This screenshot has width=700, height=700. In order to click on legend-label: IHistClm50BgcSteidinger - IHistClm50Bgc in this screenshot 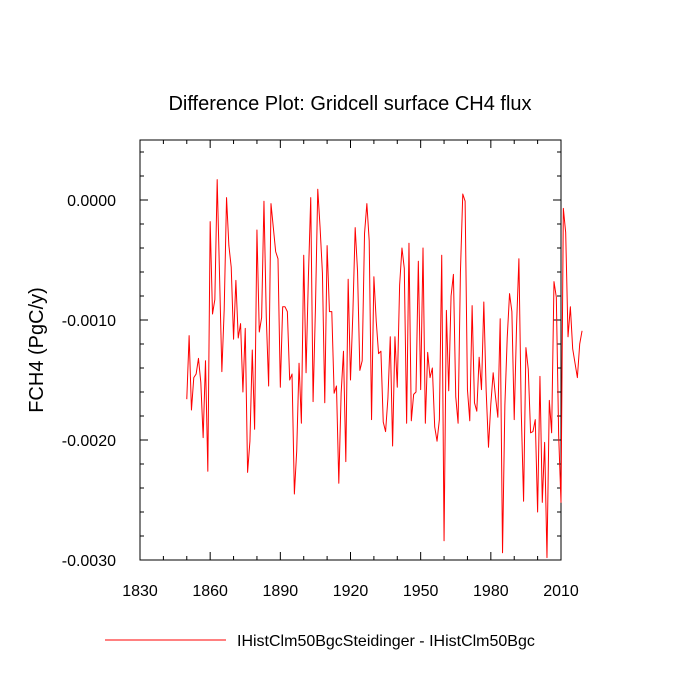, I will do `click(386, 641)`.